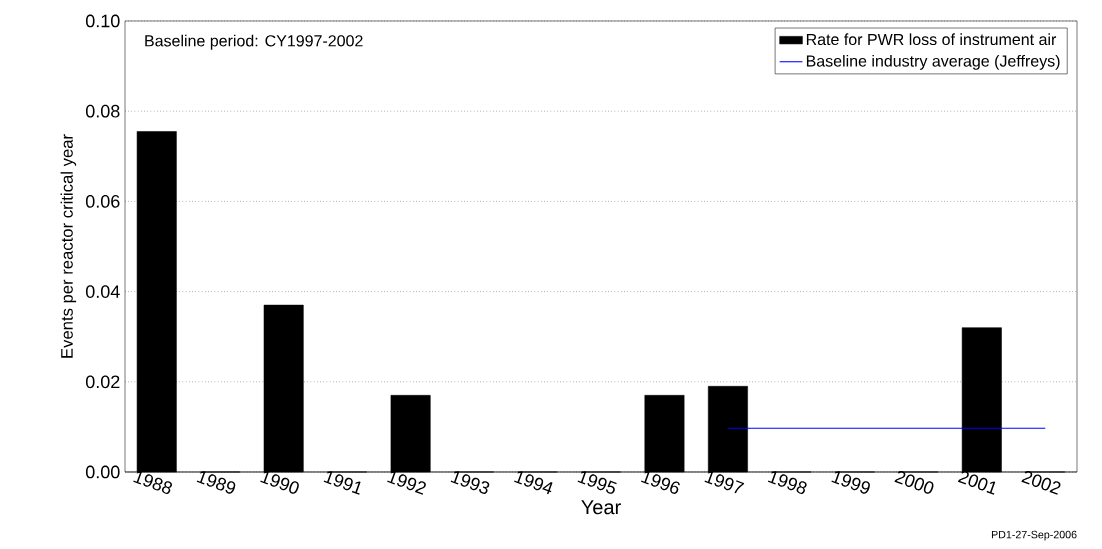 The height and width of the screenshot is (549, 1102). What do you see at coordinates (976, 482) in the screenshot?
I see `x-tick-label: 2001` at bounding box center [976, 482].